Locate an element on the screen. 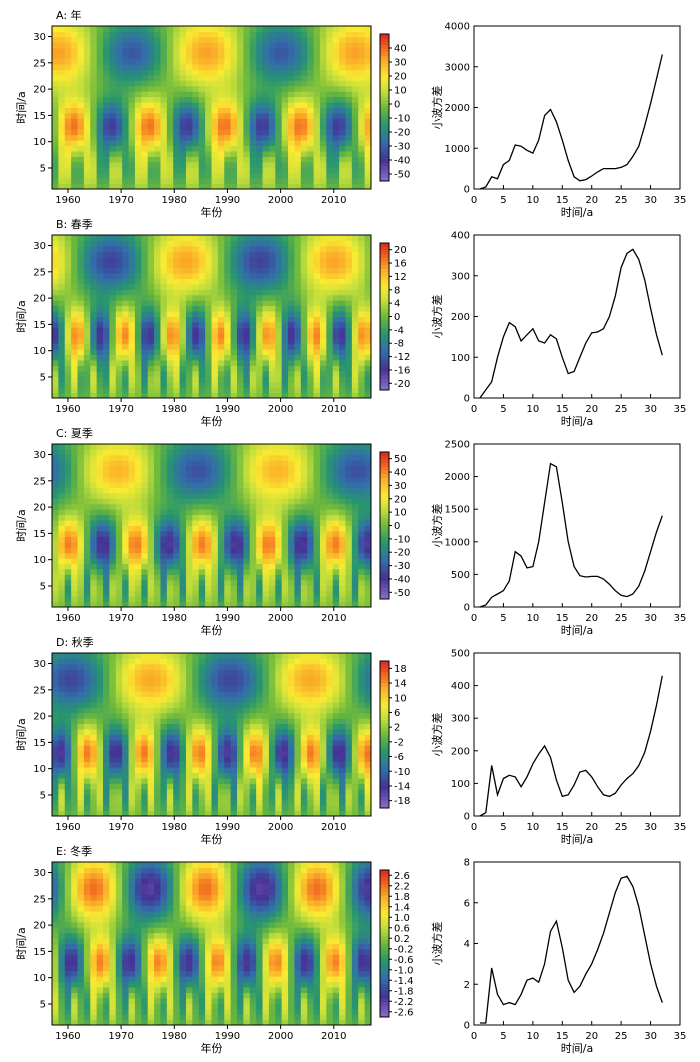 The height and width of the screenshot is (1062, 700). heatmap-ytick-label: 5 is located at coordinates (43, 377).